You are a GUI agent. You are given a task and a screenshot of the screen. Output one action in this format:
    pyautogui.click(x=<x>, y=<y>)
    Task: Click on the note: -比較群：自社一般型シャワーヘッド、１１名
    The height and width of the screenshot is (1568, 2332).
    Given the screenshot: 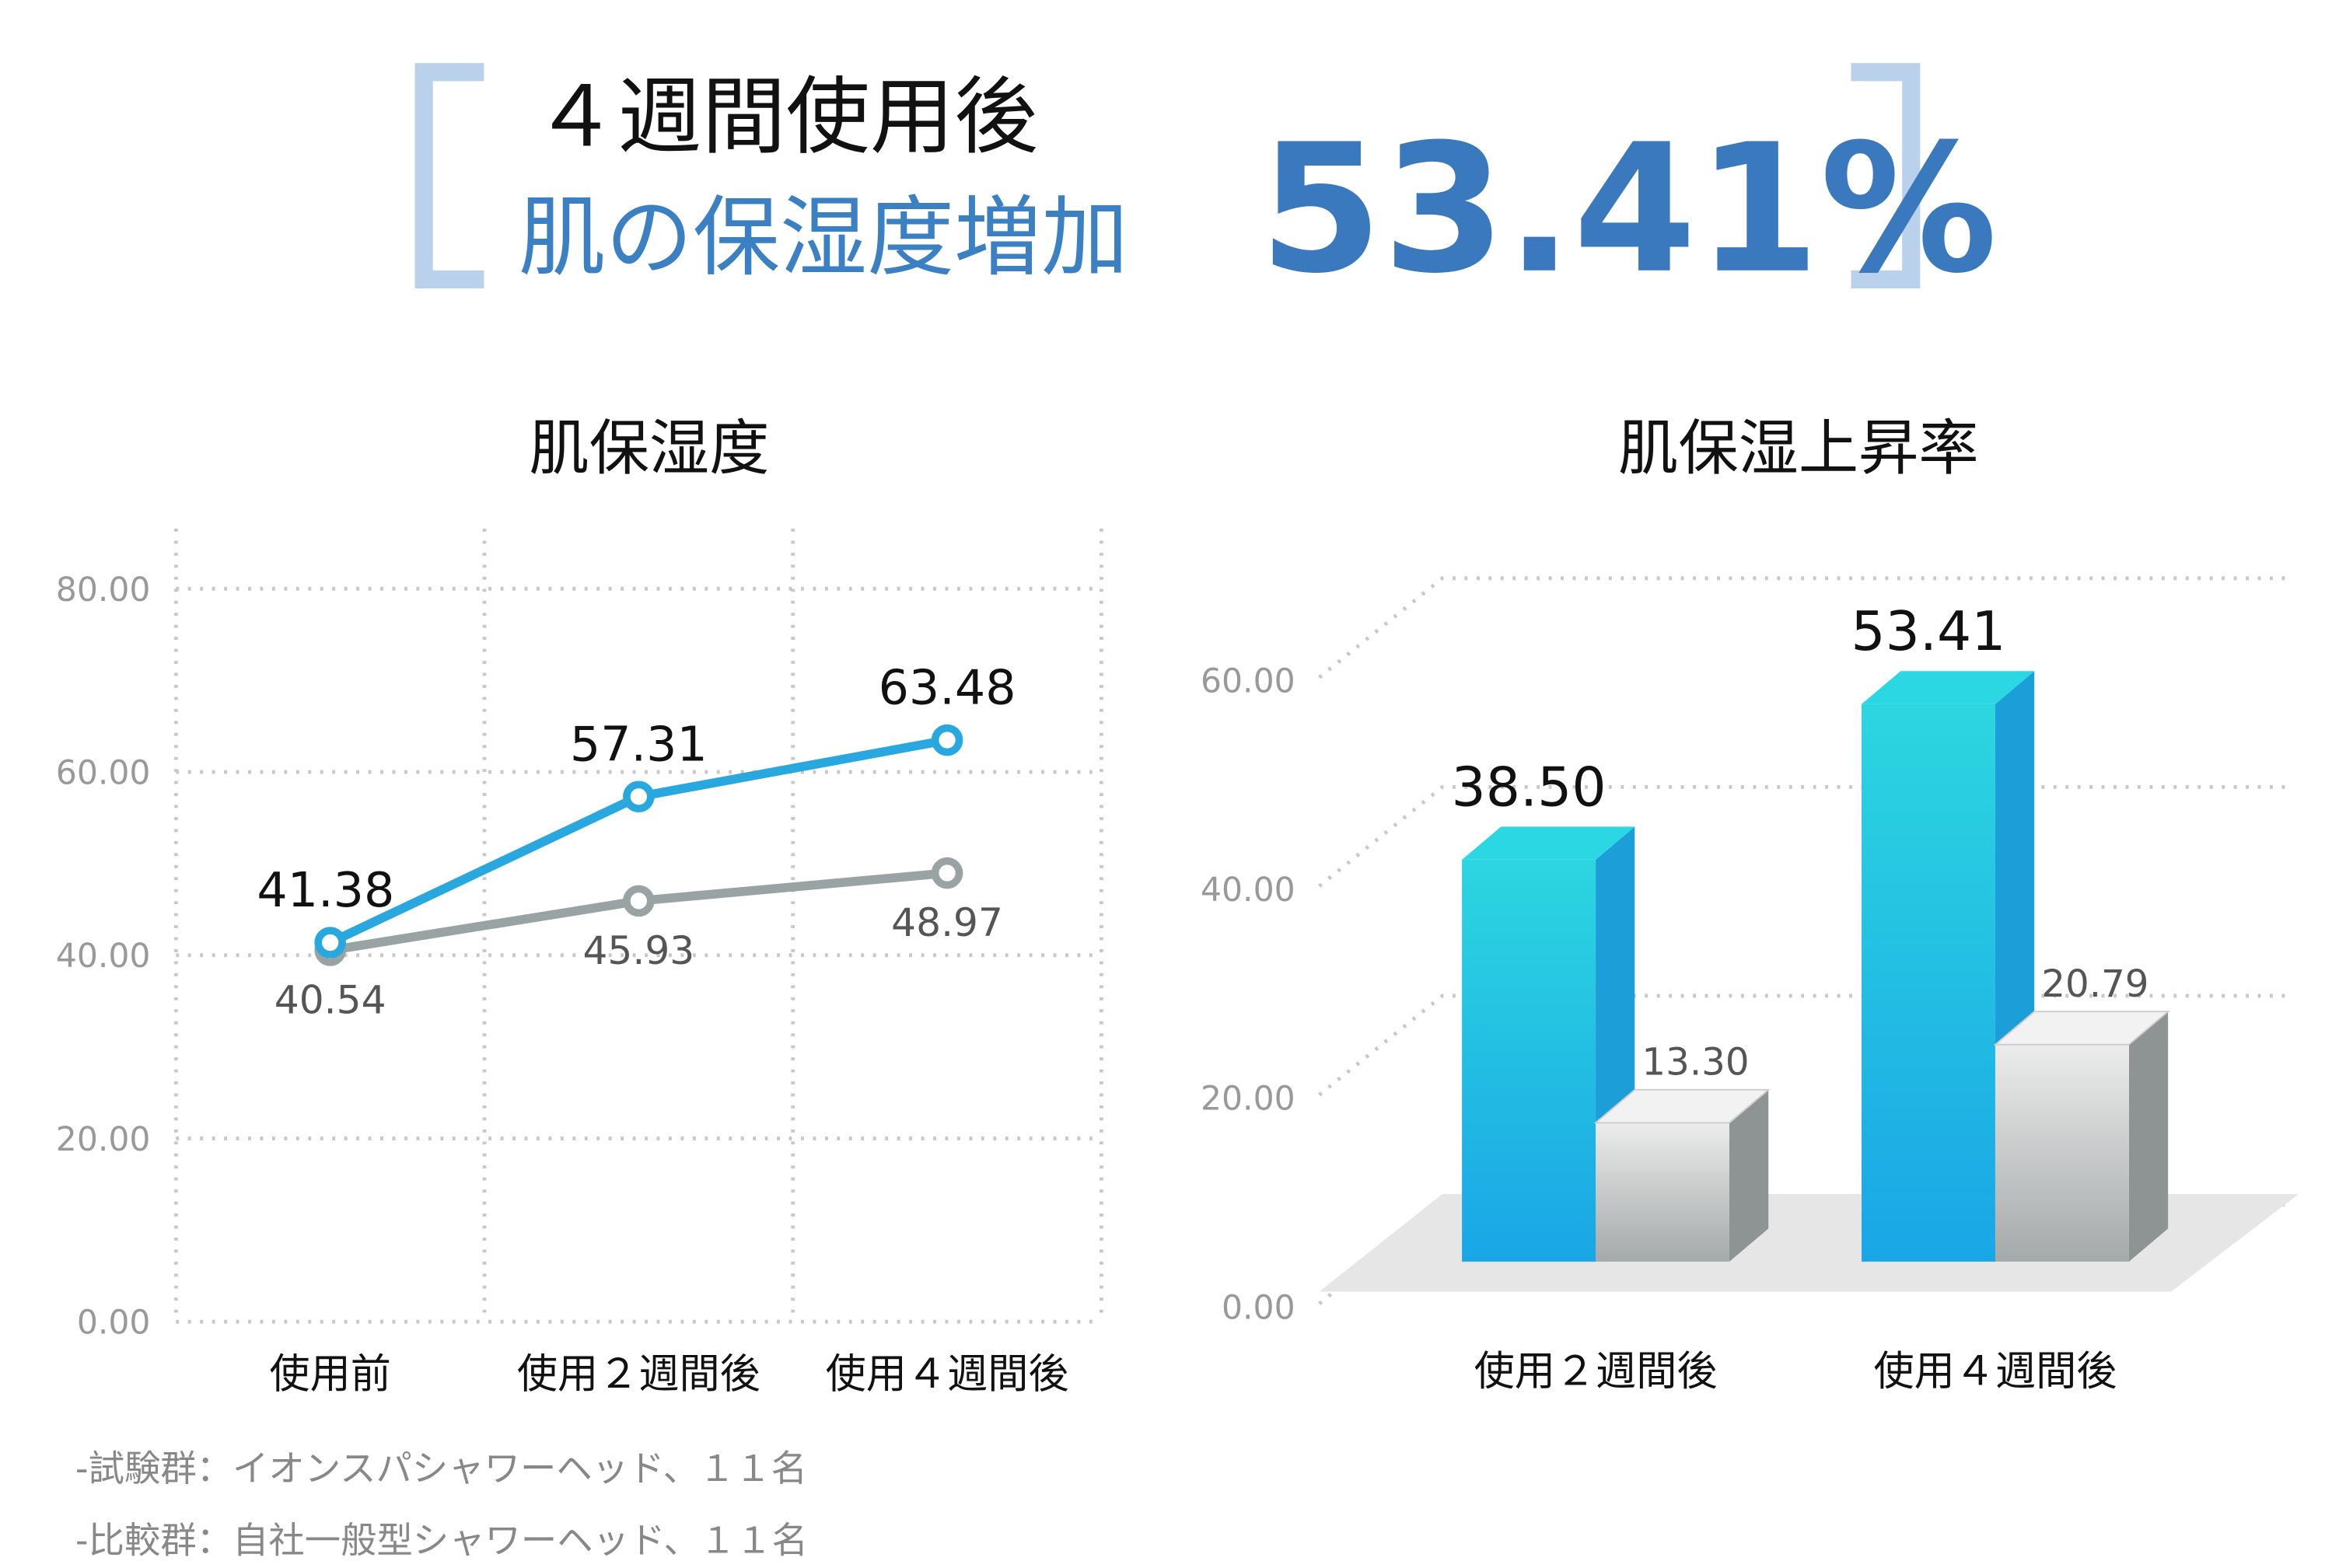 What is the action you would take?
    pyautogui.click(x=442, y=1541)
    